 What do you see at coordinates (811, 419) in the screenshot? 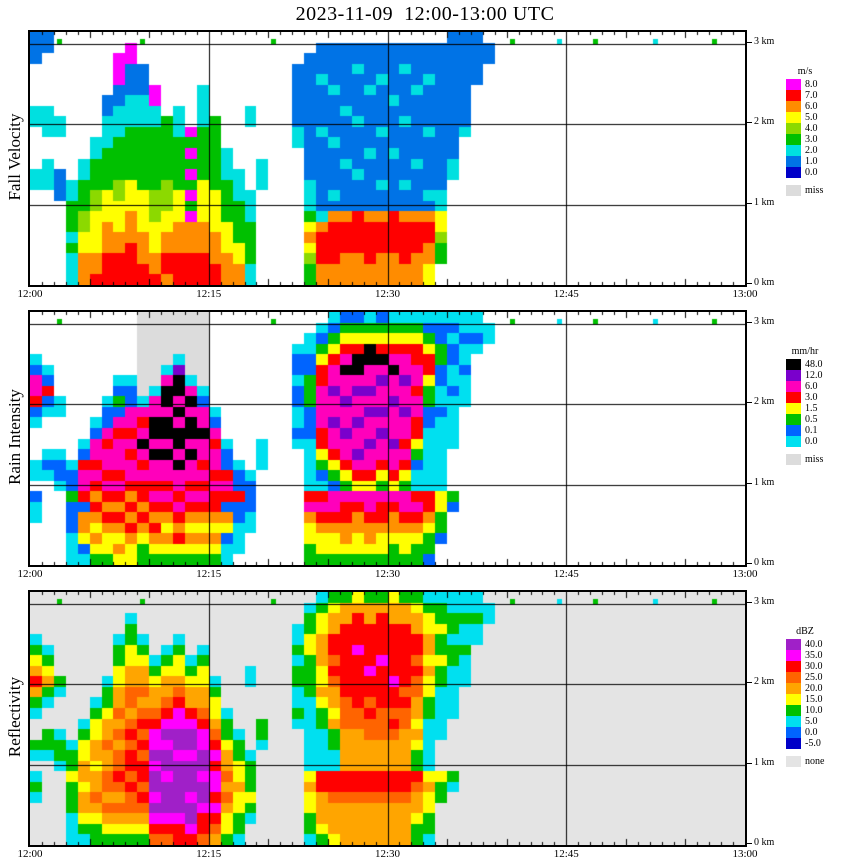
I see `legend-label: 0.5` at bounding box center [811, 419].